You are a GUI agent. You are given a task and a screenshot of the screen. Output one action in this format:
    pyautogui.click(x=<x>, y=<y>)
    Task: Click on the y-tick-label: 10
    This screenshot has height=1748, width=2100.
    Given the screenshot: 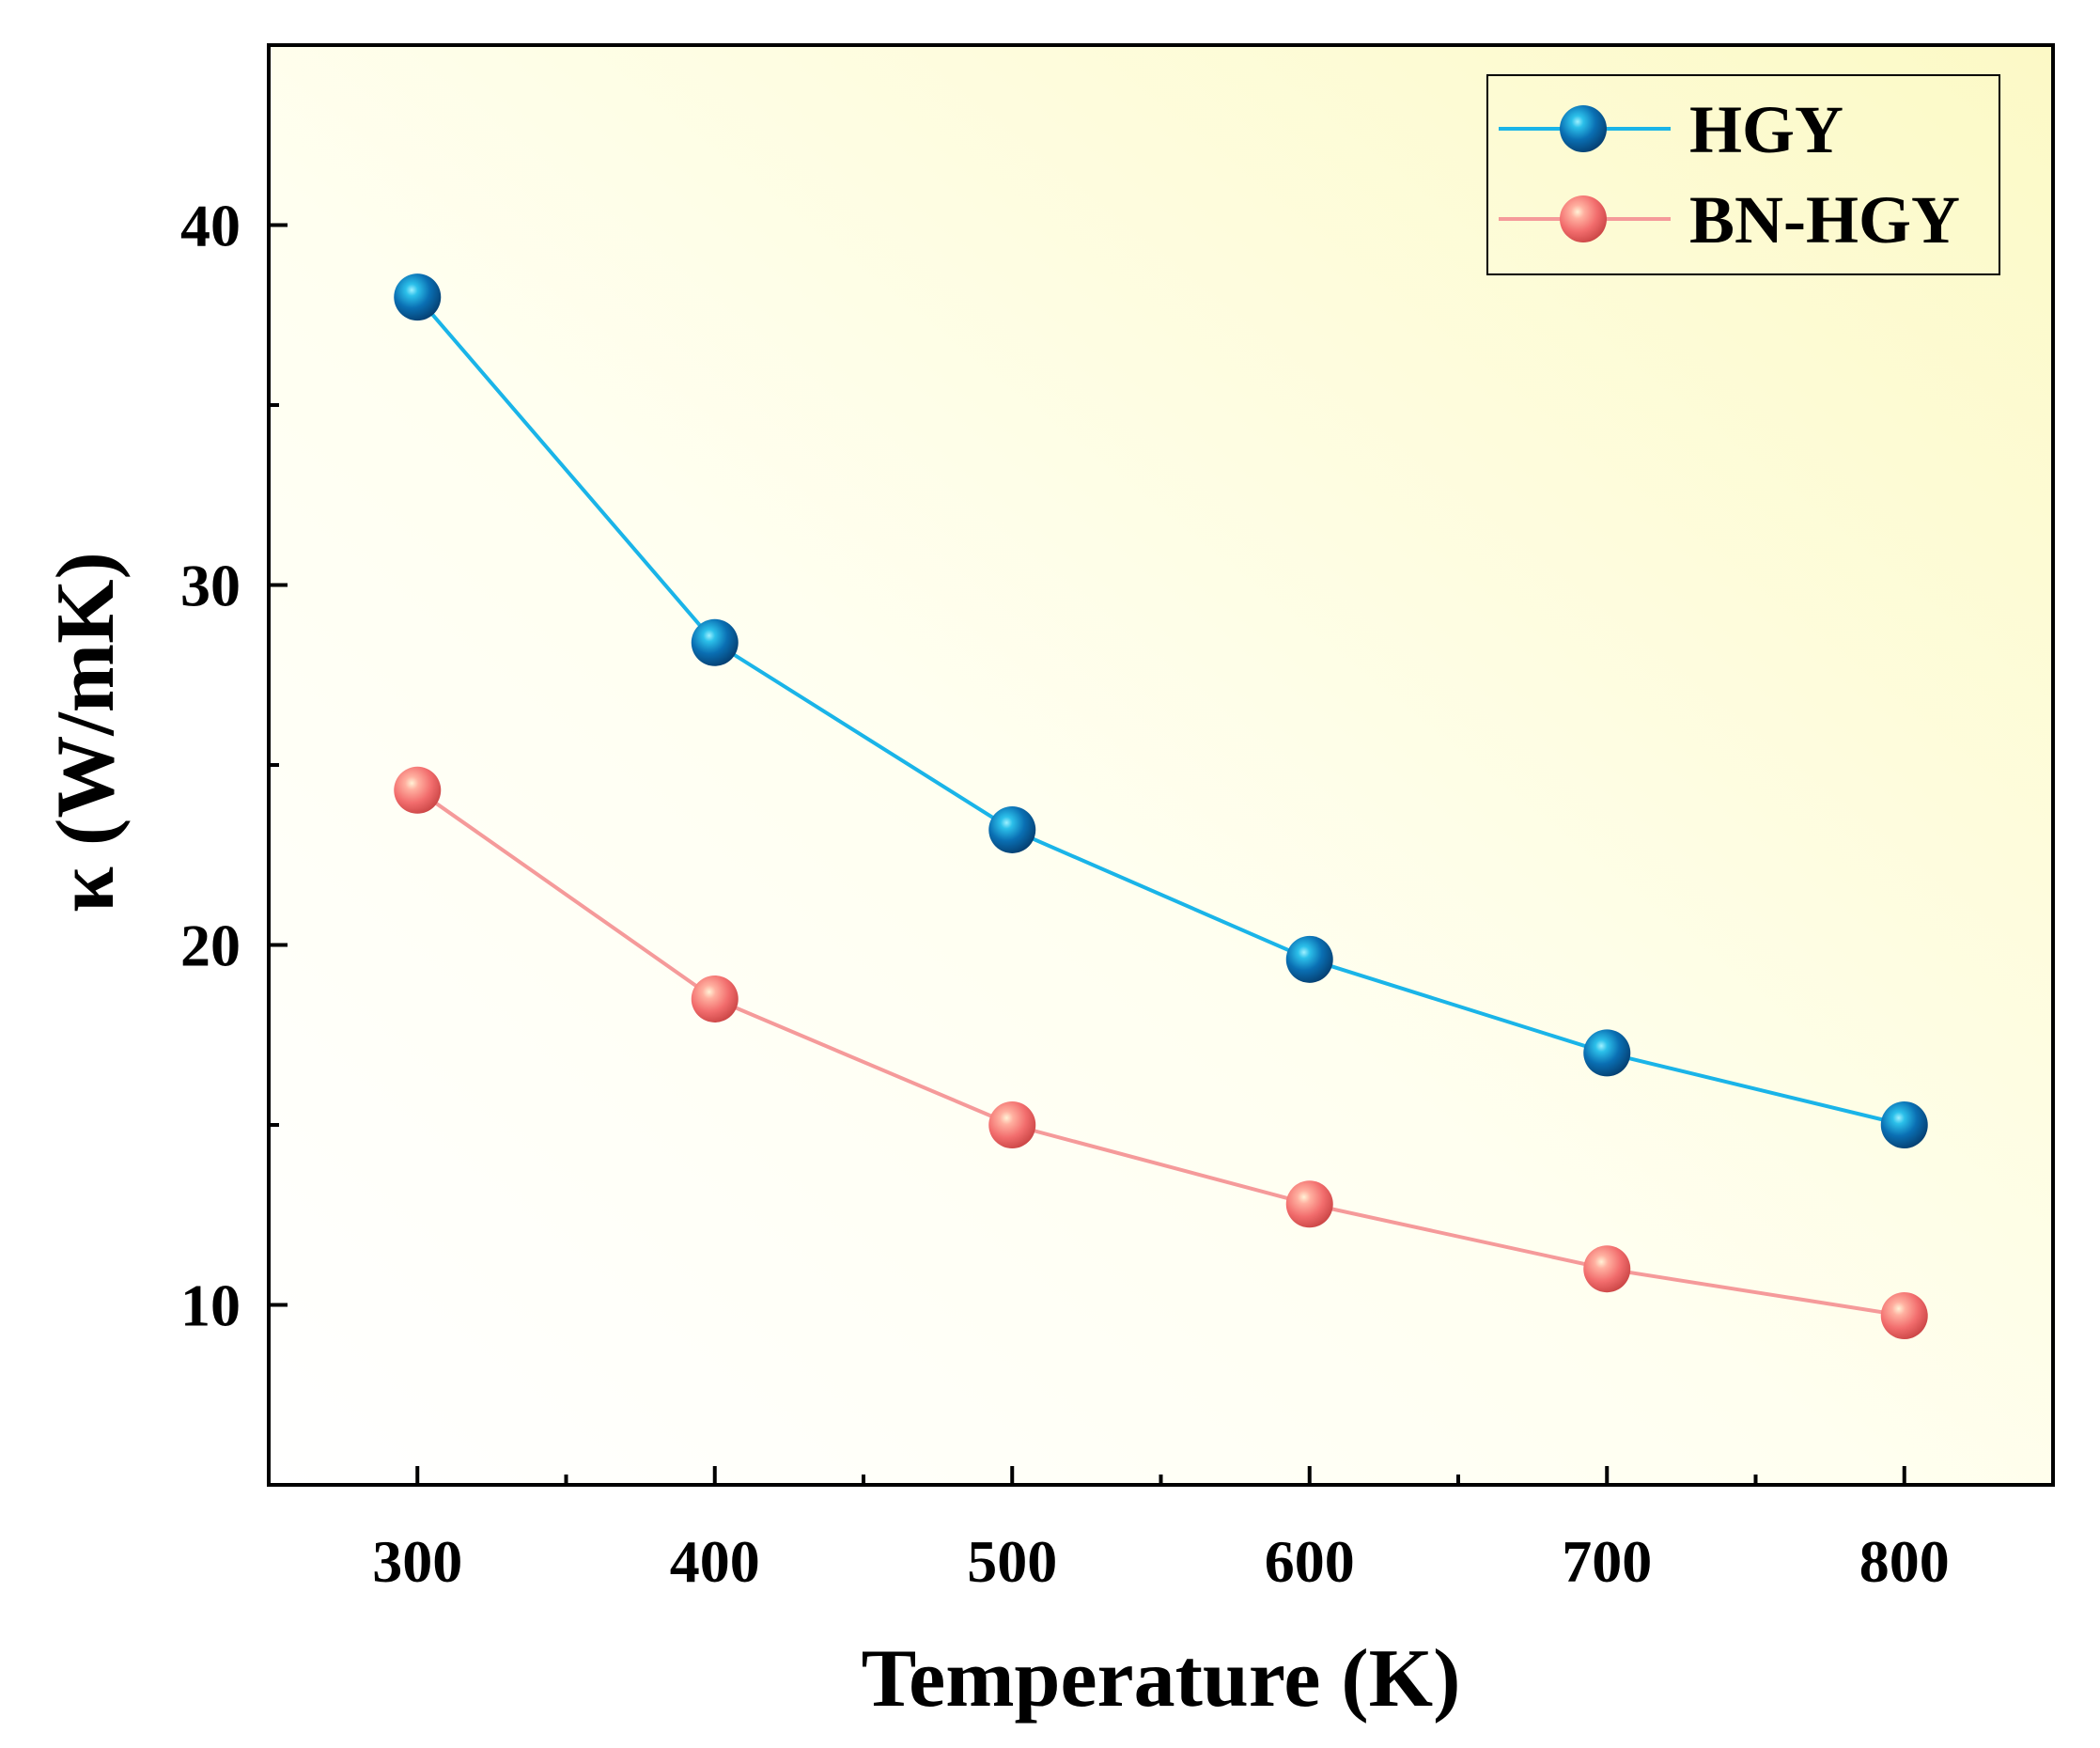 What is the action you would take?
    pyautogui.click(x=210, y=1305)
    